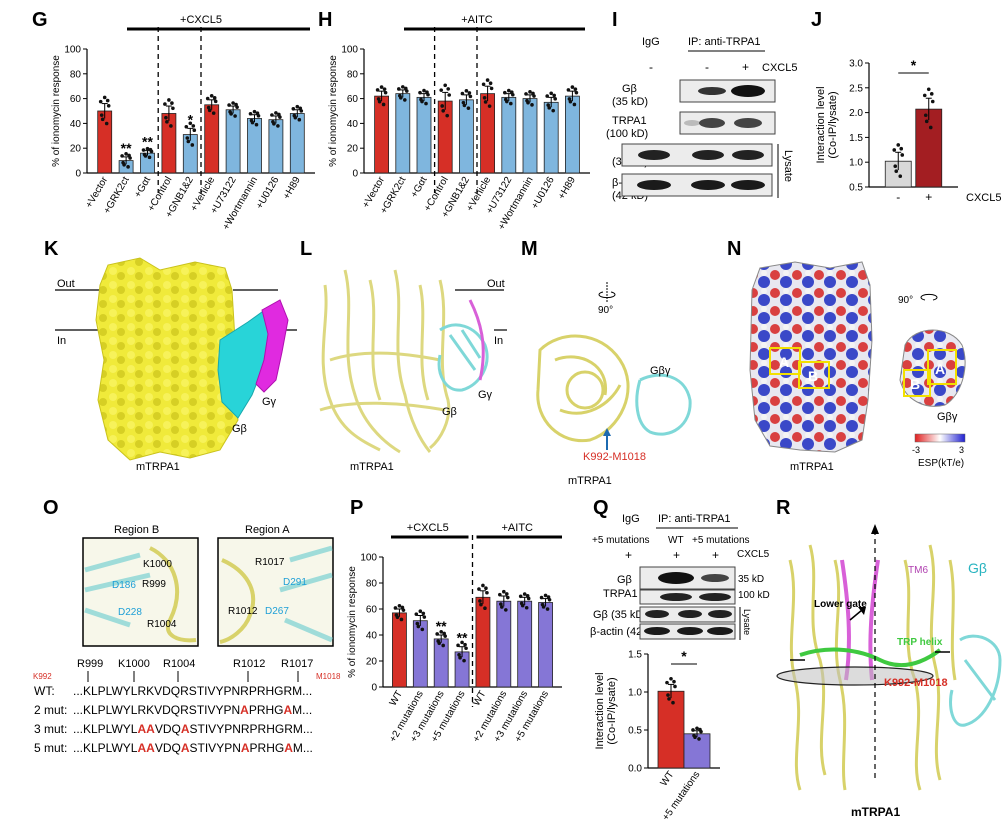 Image resolution: width=1002 pixels, height=823 pixels. Describe the element at coordinates (747, 622) in the screenshot. I see `q-lysate-label: Lysate` at that location.